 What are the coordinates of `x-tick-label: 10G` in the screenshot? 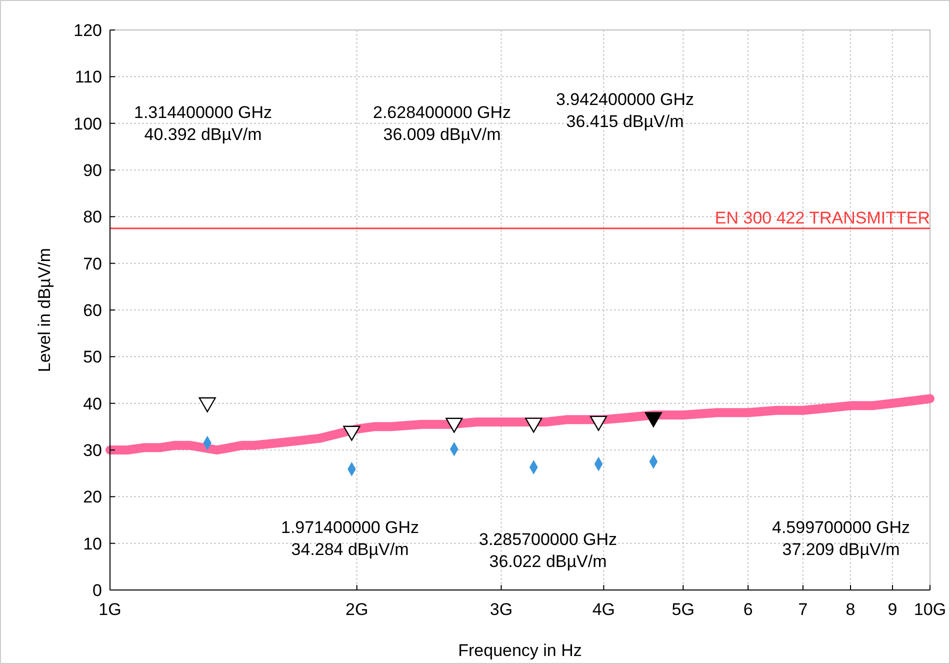 It's located at (930, 609).